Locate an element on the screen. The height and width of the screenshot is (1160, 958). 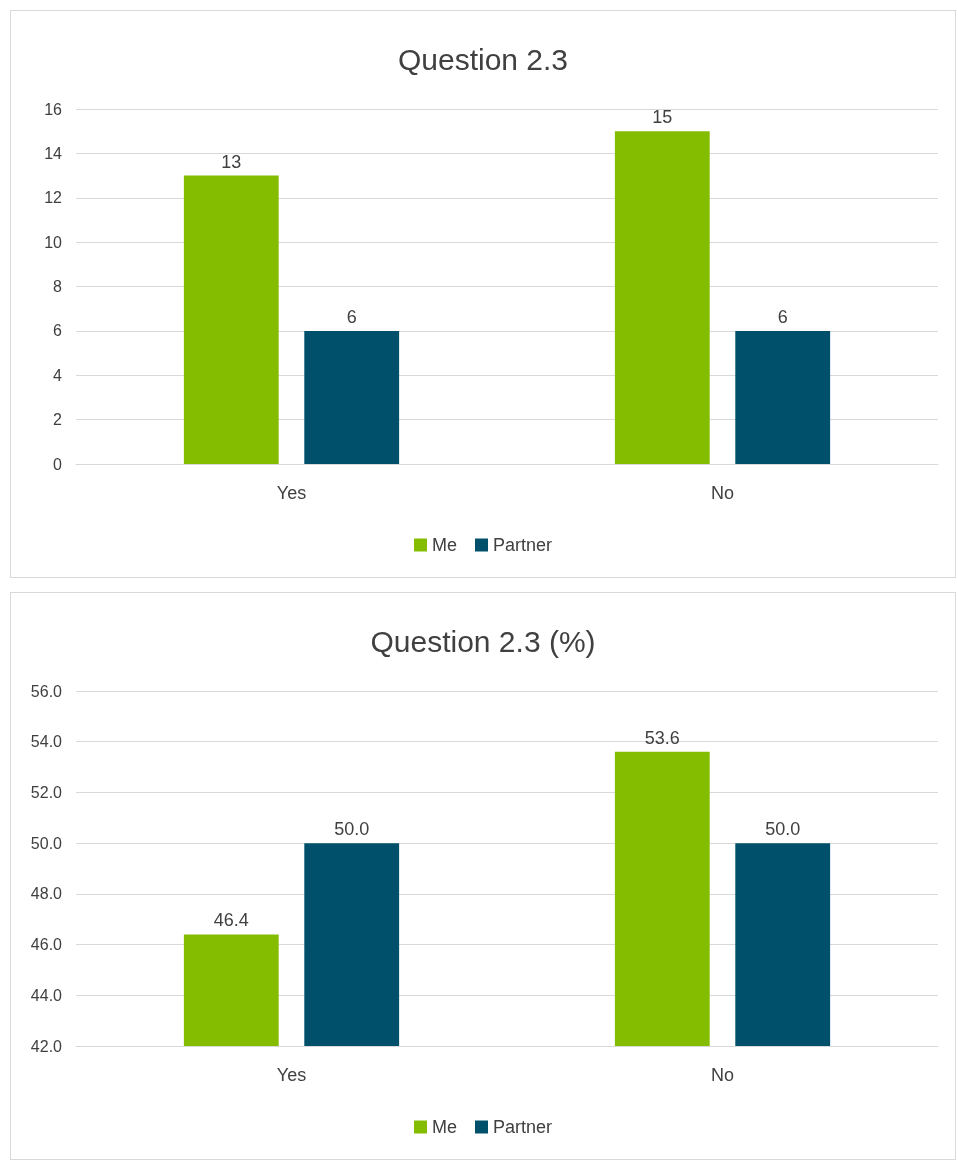
y-tick-label: 56.0 is located at coordinates (46, 691).